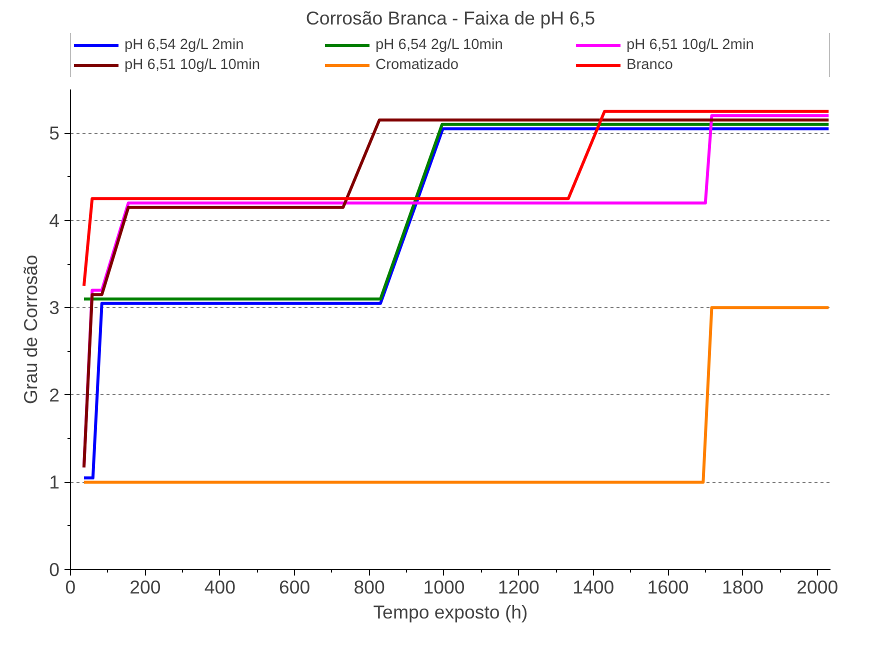  Describe the element at coordinates (440, 45) in the screenshot. I see `legend-label: pH 6,54 2g/L 10min` at that location.